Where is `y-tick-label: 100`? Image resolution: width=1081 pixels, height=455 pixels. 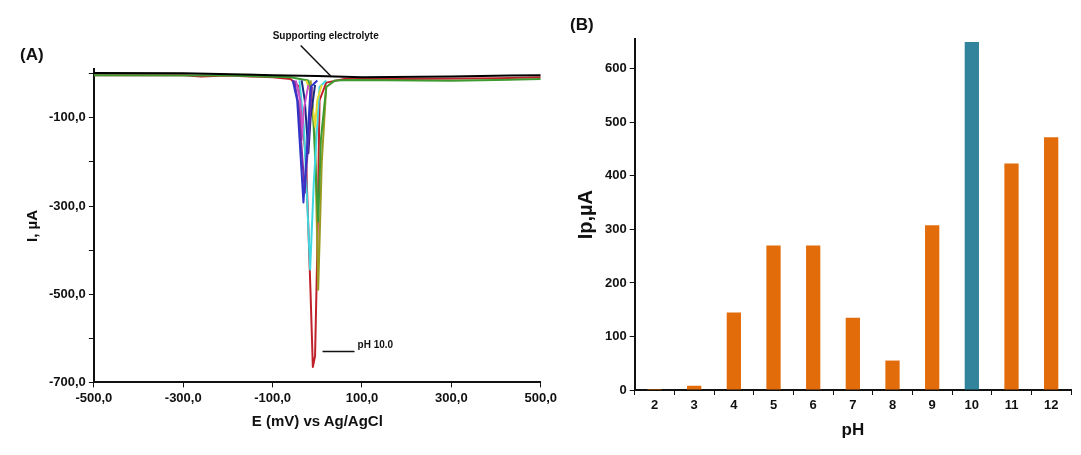 y-tick-label: 100 is located at coordinates (615, 336).